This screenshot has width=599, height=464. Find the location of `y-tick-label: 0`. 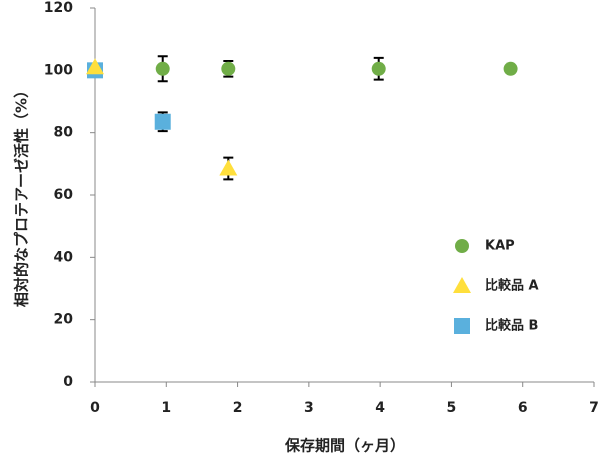

y-tick-label: 0 is located at coordinates (68, 382).